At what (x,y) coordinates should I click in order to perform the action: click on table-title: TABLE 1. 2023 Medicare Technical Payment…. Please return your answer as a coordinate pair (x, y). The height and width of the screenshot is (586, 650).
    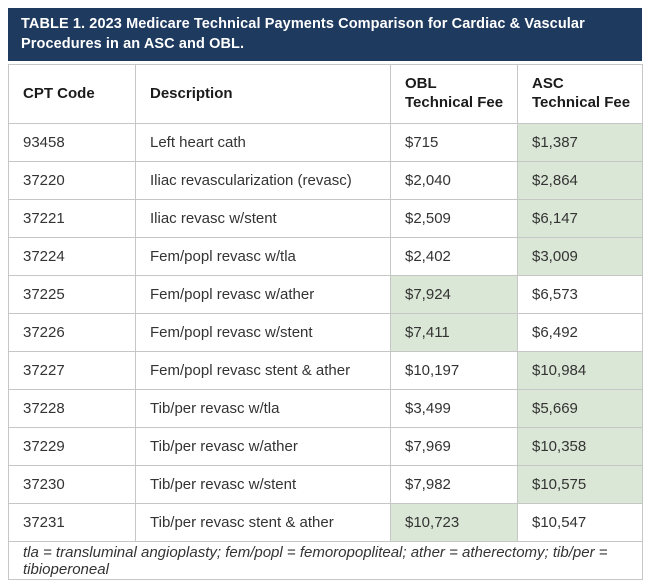
    Looking at the image, I should click on (325, 34).